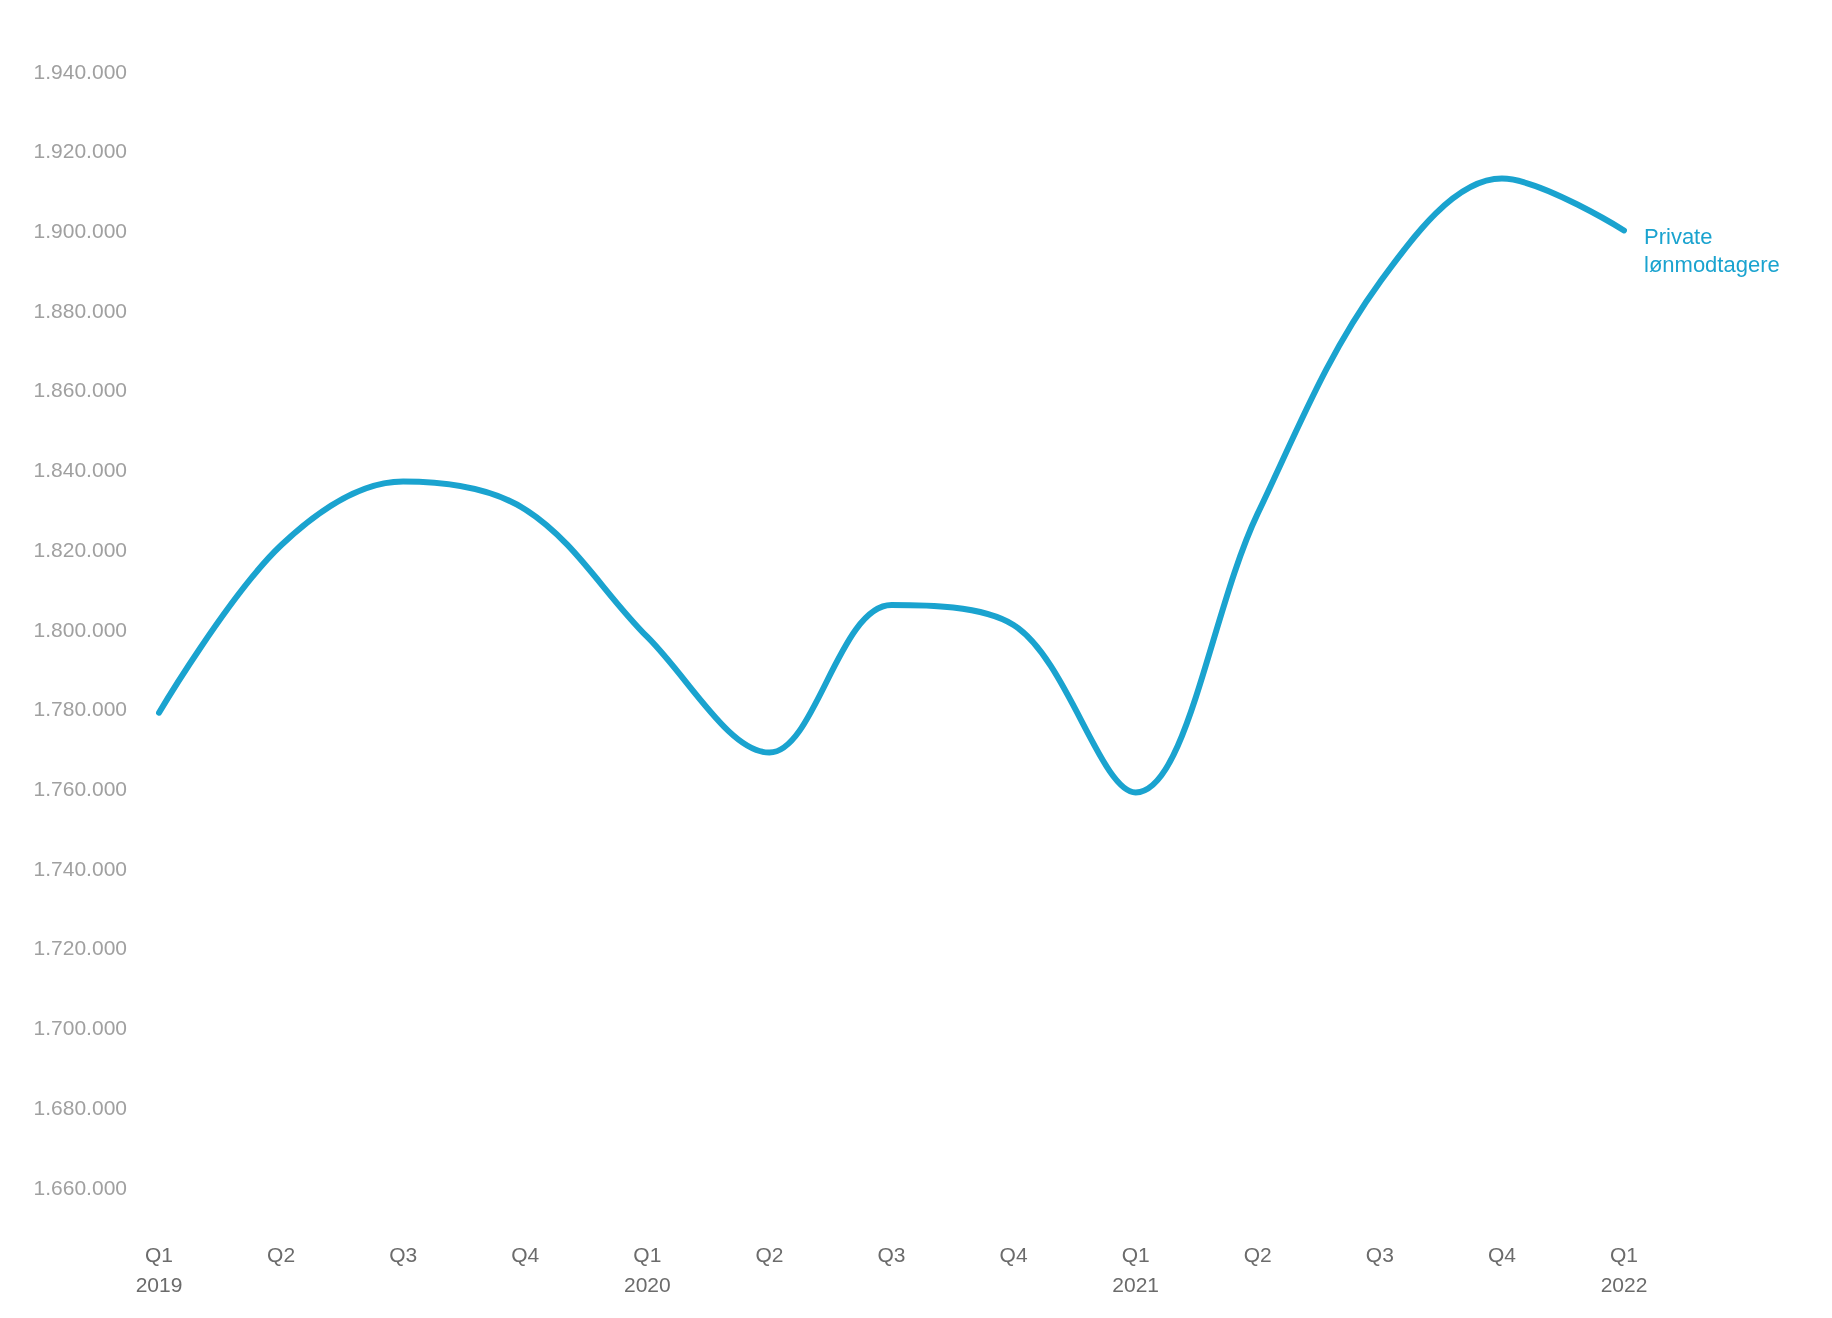  I want to click on y-tick-label: 1.900.000, so click(80, 230).